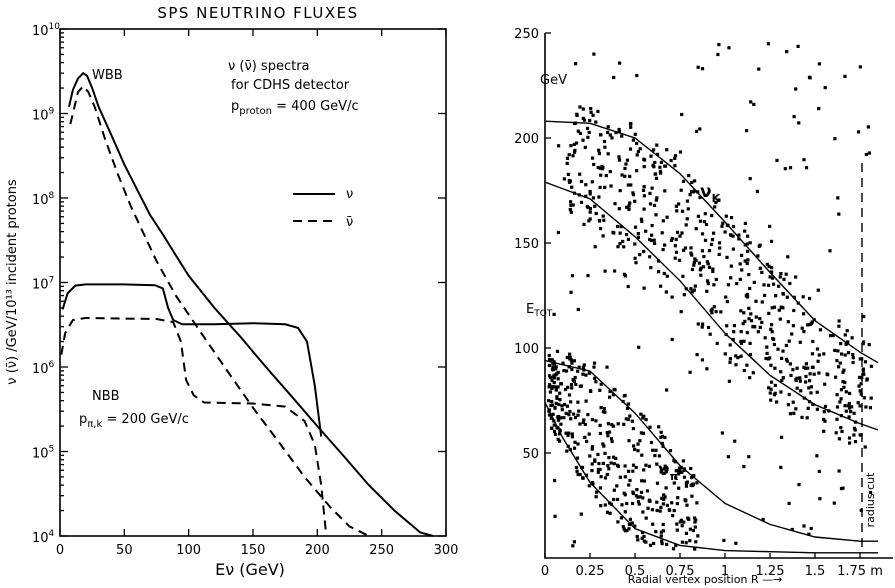  Describe the element at coordinates (770, 571) in the screenshot. I see `scatter-x-tick-label: 1.25` at that location.